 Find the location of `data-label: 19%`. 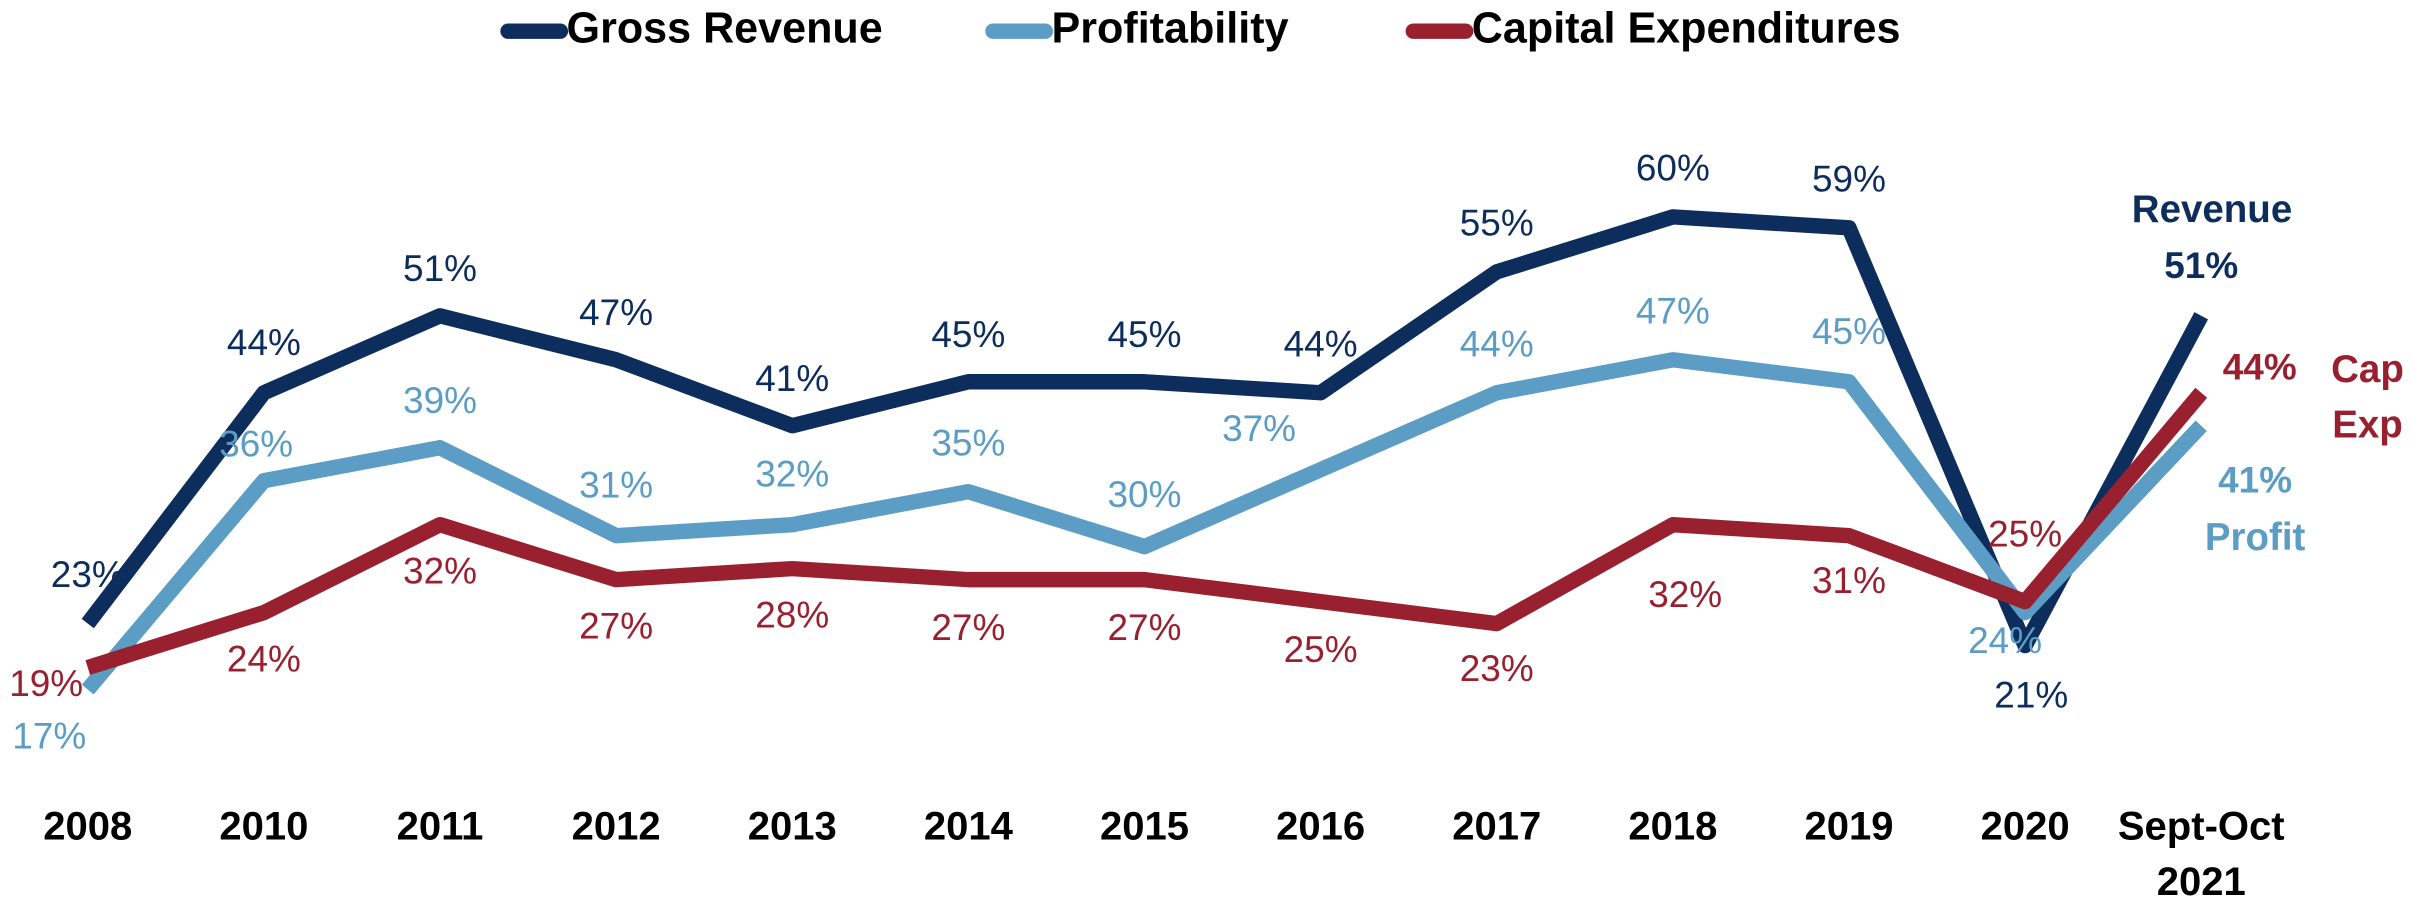

data-label: 19% is located at coordinates (46, 683).